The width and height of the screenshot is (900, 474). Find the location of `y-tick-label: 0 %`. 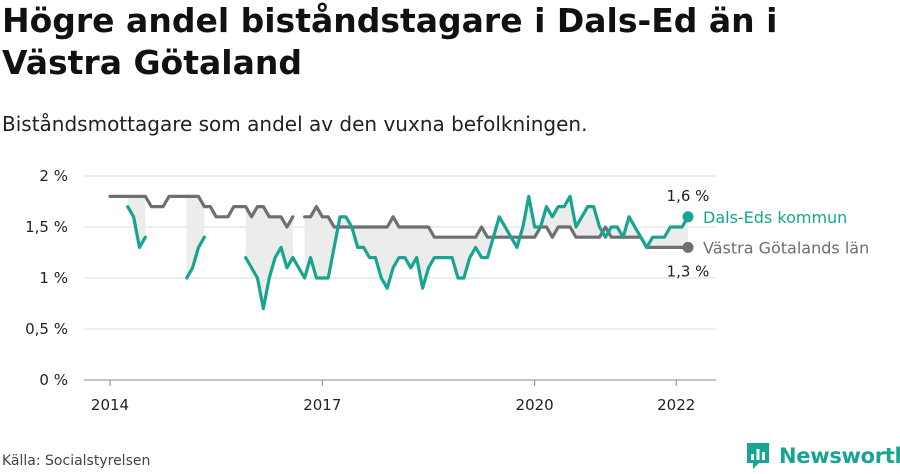

y-tick-label: 0 % is located at coordinates (53, 380).